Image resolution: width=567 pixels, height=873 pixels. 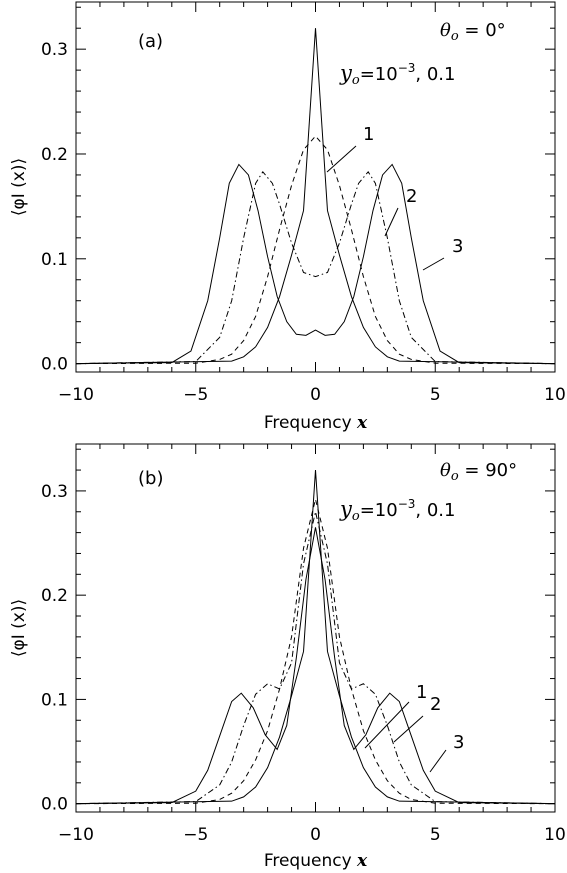 What do you see at coordinates (478, 472) in the screenshot?
I see `theta-annotation: θo = 90°` at bounding box center [478, 472].